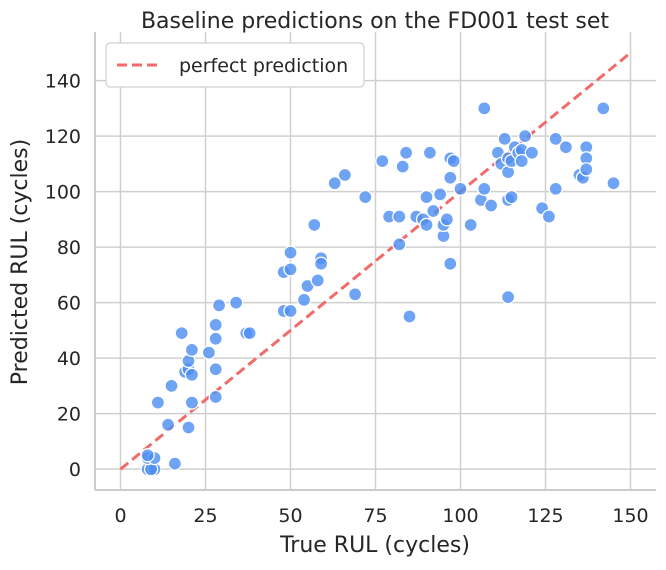 The width and height of the screenshot is (666, 570). What do you see at coordinates (374, 545) in the screenshot?
I see `x-axis-label: True RUL (cycles)` at bounding box center [374, 545].